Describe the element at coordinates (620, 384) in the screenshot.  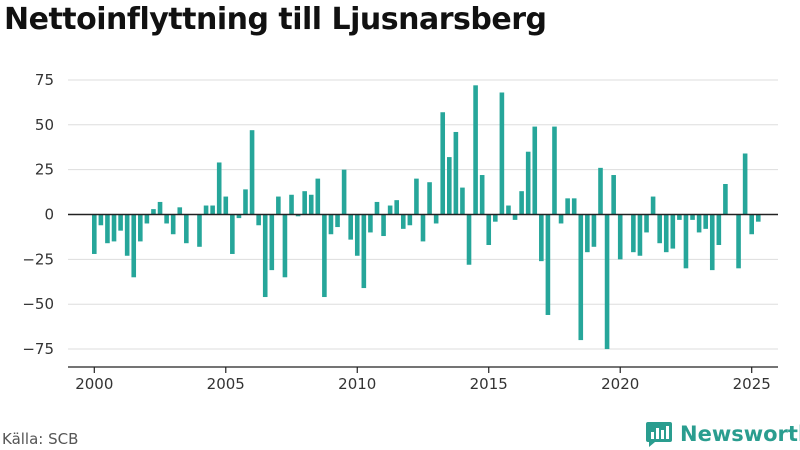
I see `x-tick-label: 2020` at that location.